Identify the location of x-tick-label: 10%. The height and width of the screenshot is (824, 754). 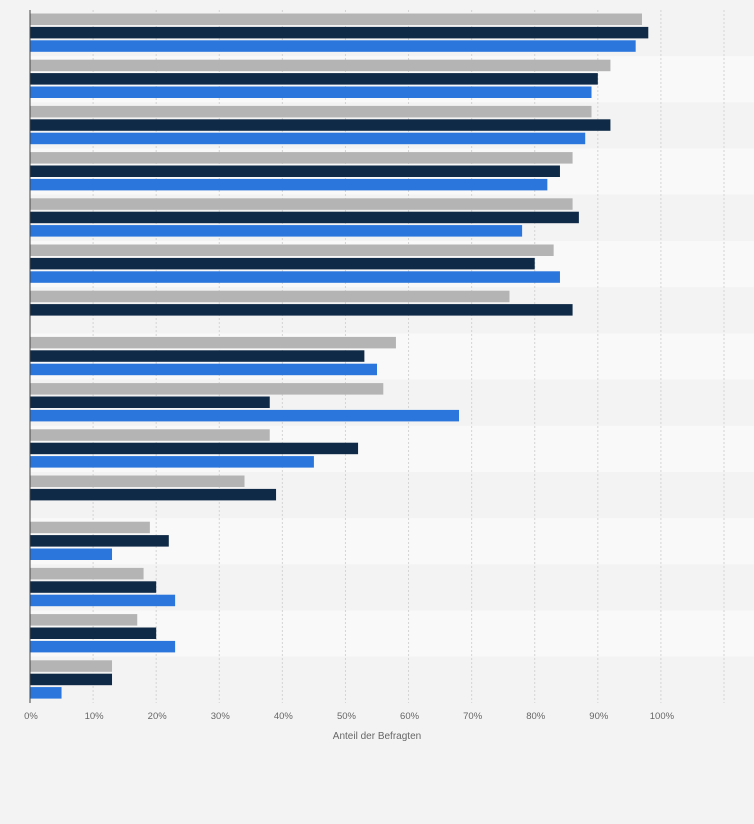
(95, 716).